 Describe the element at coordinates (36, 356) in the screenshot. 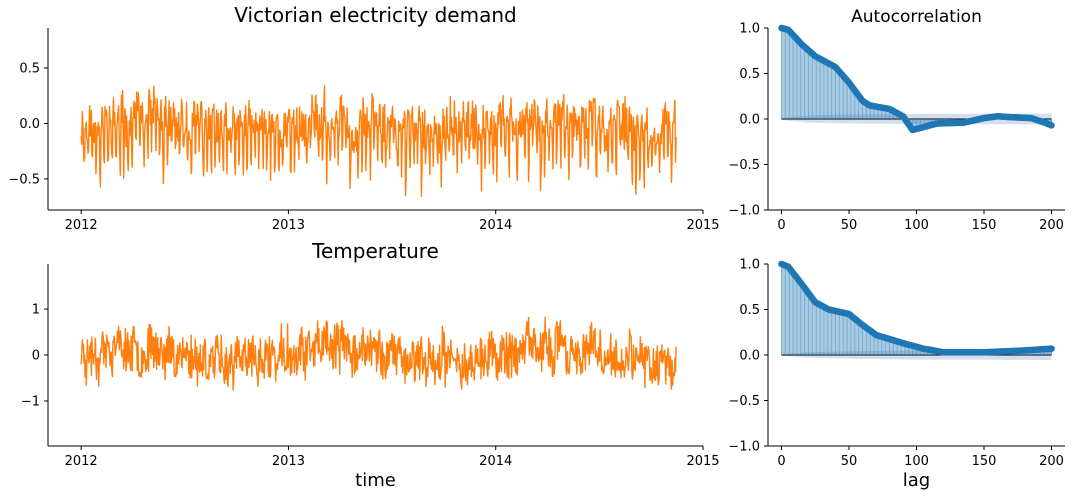

I see `y-tick-label: 0` at that location.